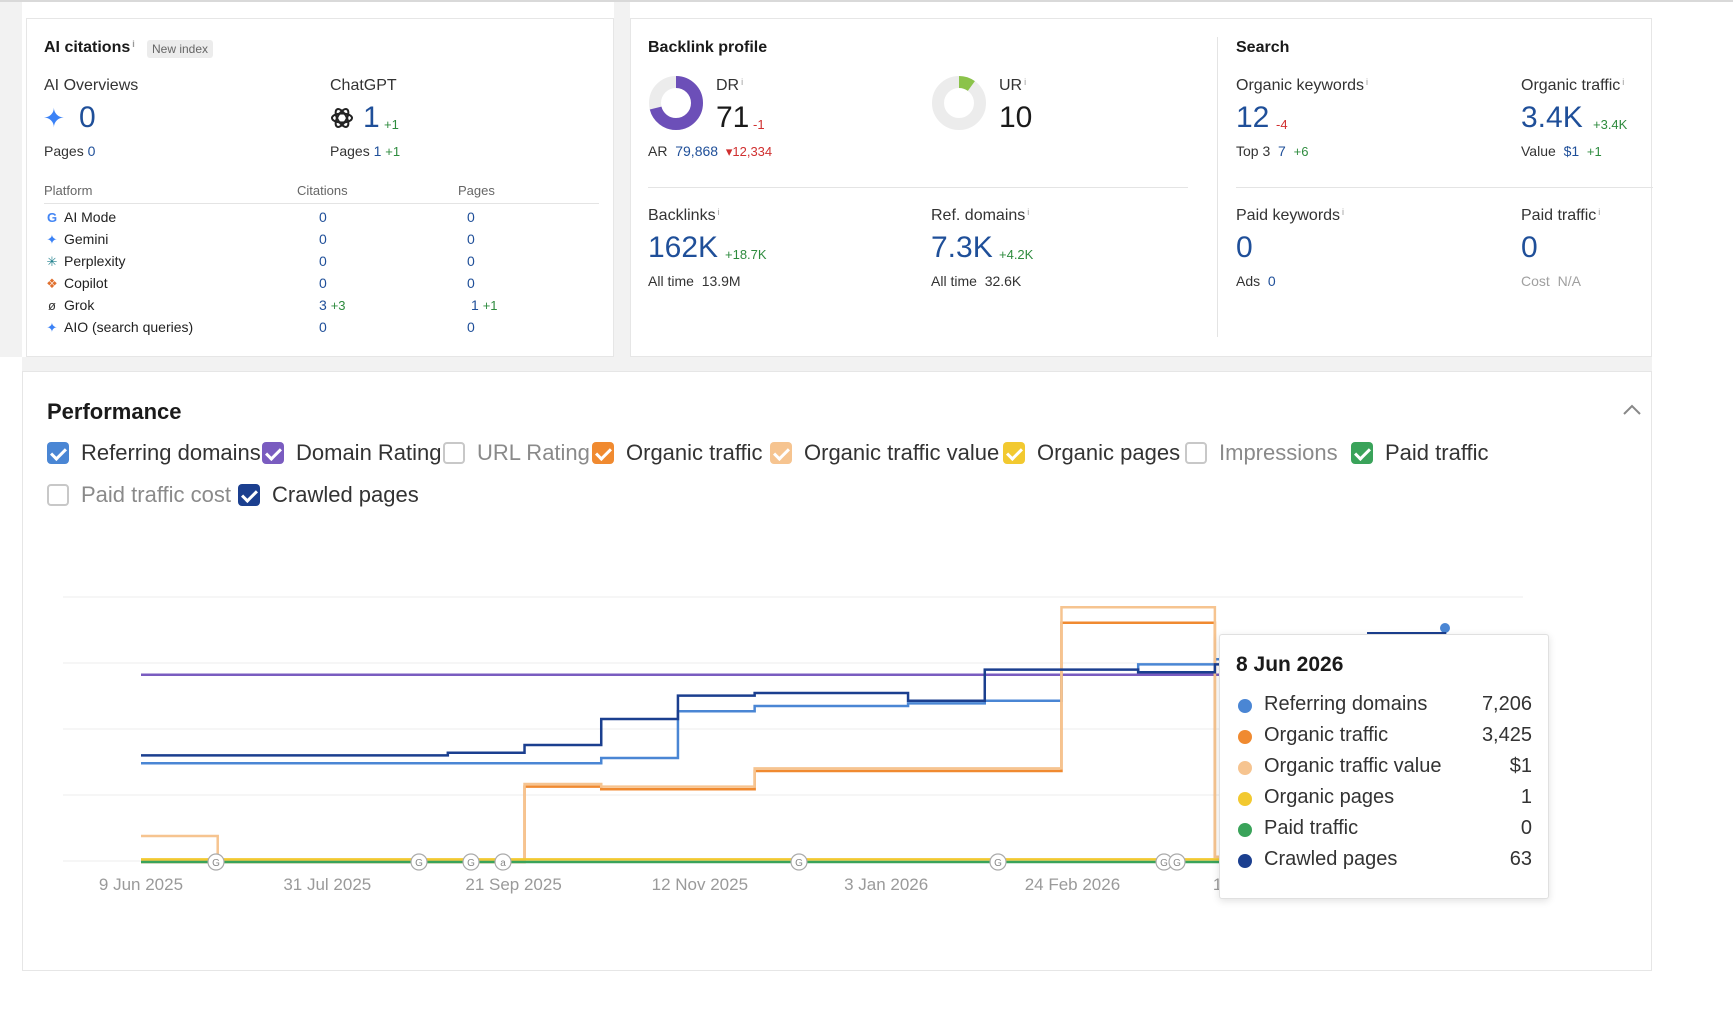 The width and height of the screenshot is (1733, 1036). Describe the element at coordinates (1331, 859) in the screenshot. I see `tooltip-series-name: Crawled pages` at that location.